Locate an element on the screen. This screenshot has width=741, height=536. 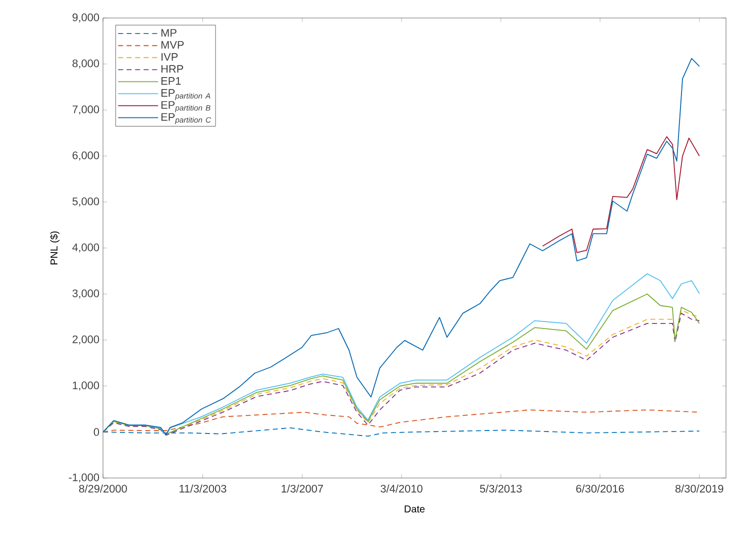
x-tick-label: 3/4/2010 is located at coordinates (401, 488).